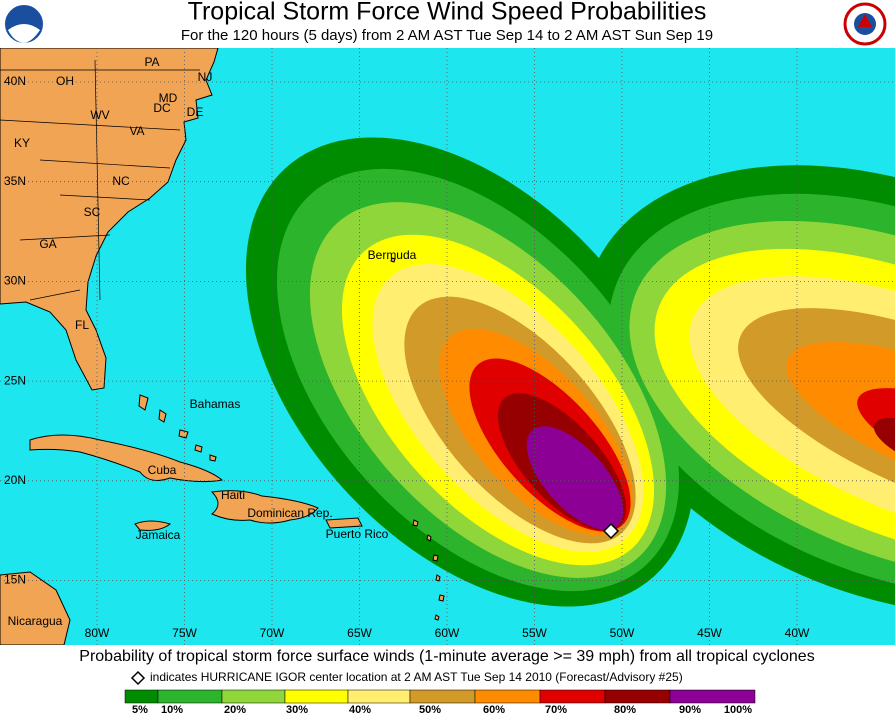 Image resolution: width=895 pixels, height=721 pixels. What do you see at coordinates (430, 710) in the screenshot?
I see `legend-label: 50%` at bounding box center [430, 710].